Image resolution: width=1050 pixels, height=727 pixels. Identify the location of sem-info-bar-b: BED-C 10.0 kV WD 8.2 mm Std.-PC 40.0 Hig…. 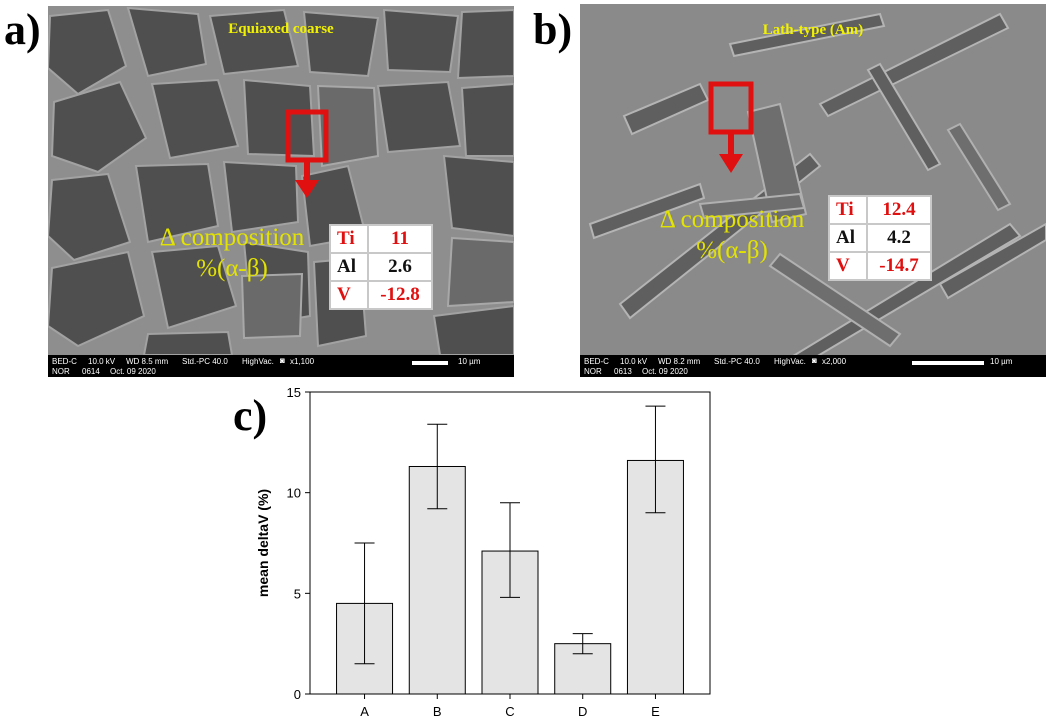
(813, 366).